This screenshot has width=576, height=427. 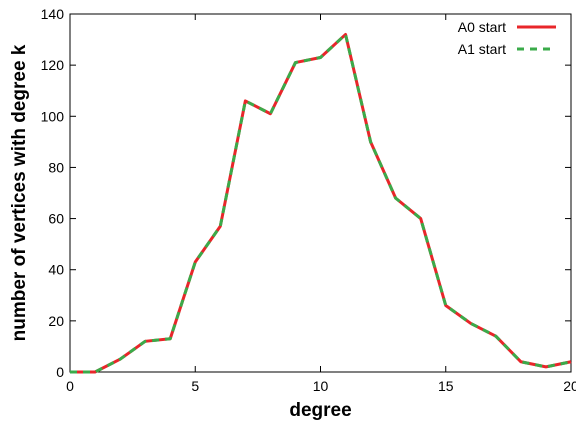 I want to click on y-tick-label: 80, so click(x=56, y=167).